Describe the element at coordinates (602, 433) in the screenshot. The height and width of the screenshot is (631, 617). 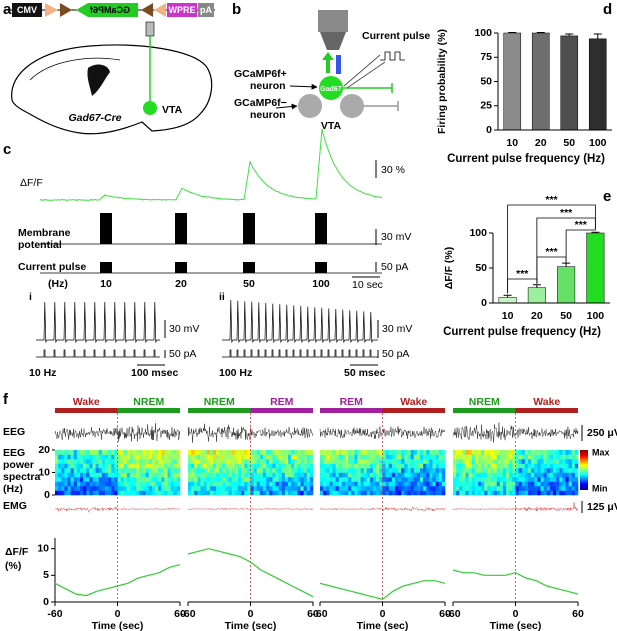
I see `scale-label: 250 μV` at that location.